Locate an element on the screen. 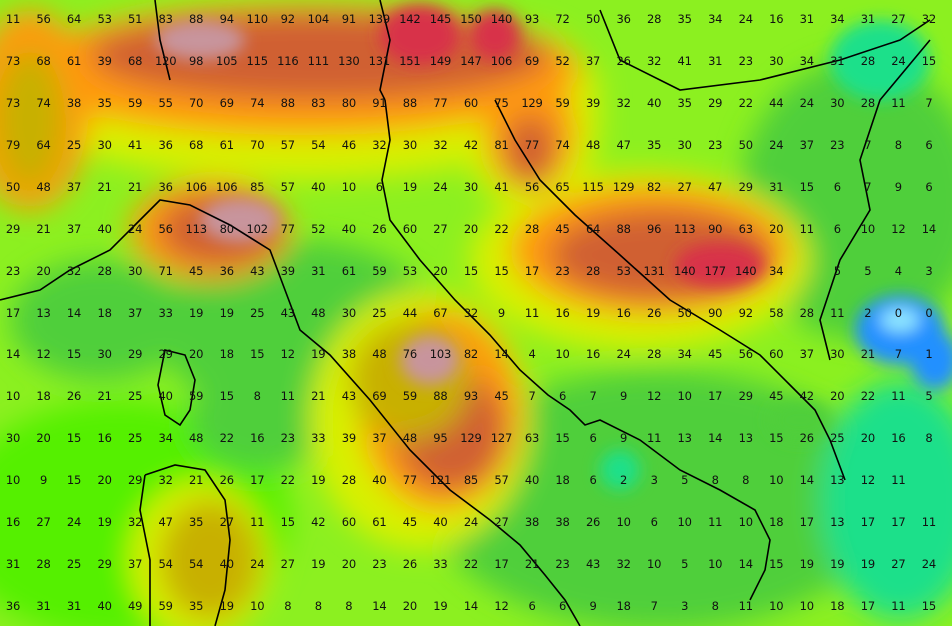 Image resolution: width=952 pixels, height=626 pixels. grid-value: 28 is located at coordinates (593, 270).